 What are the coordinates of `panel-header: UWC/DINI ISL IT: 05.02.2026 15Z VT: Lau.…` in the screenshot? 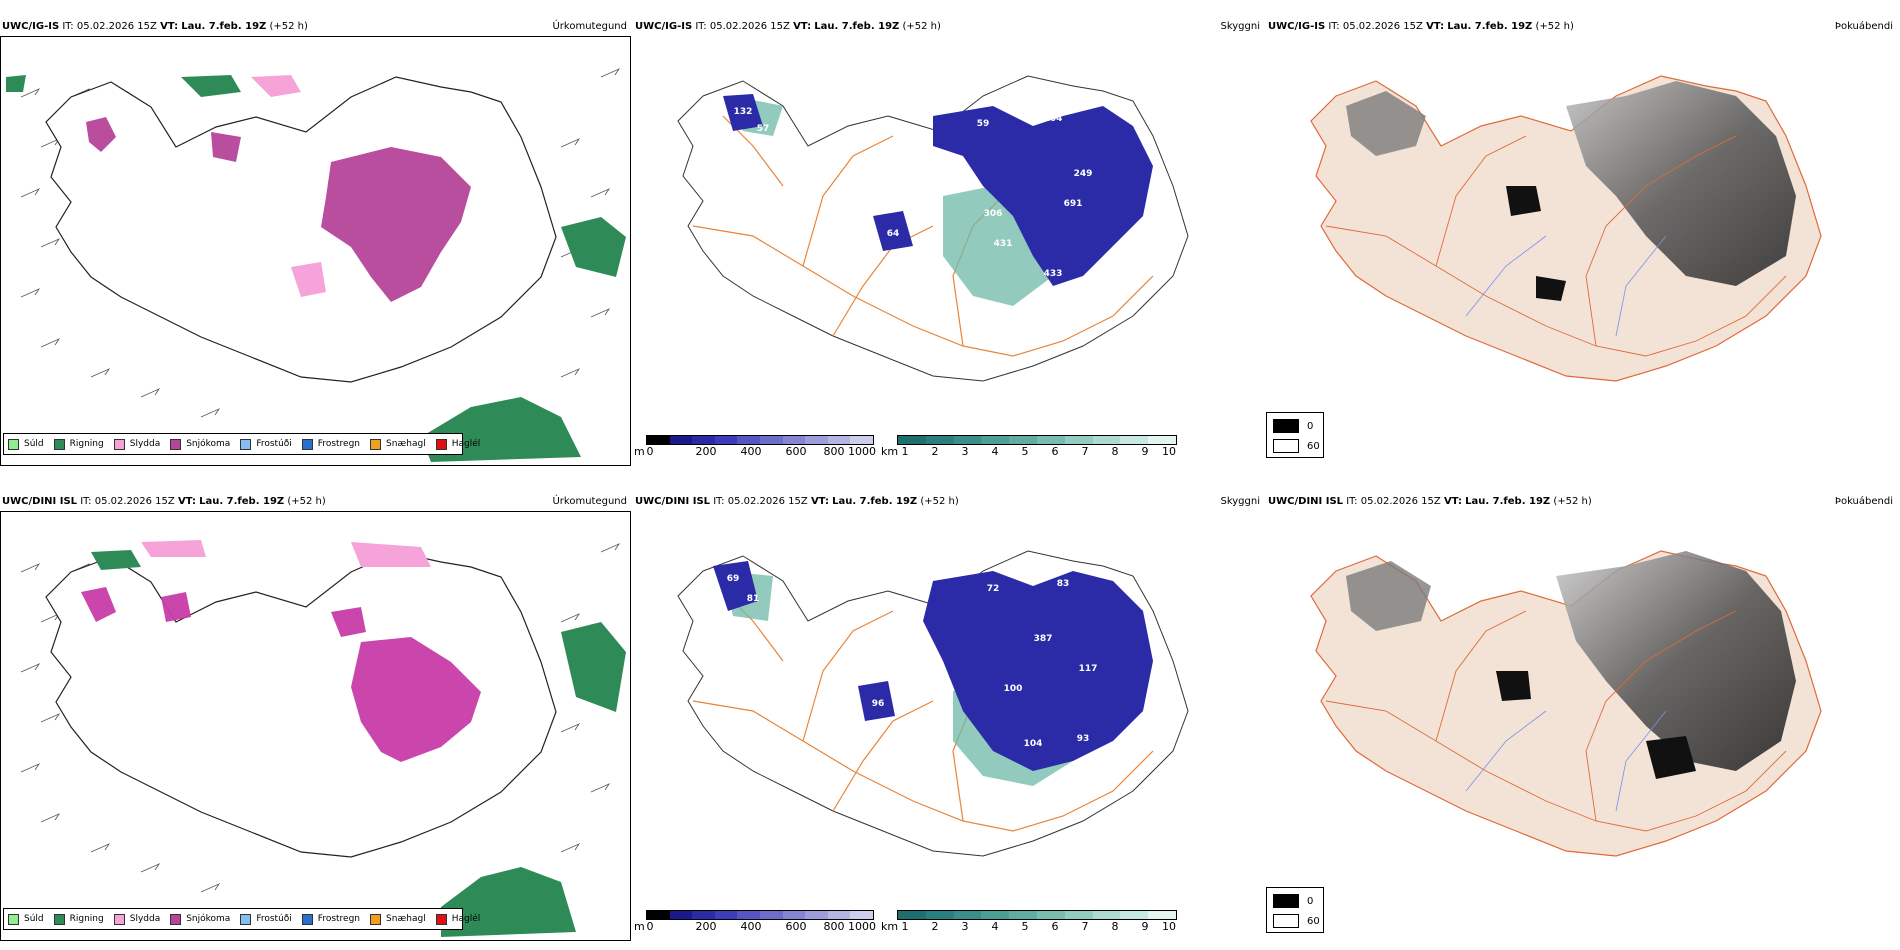 It's located at (1582, 502).